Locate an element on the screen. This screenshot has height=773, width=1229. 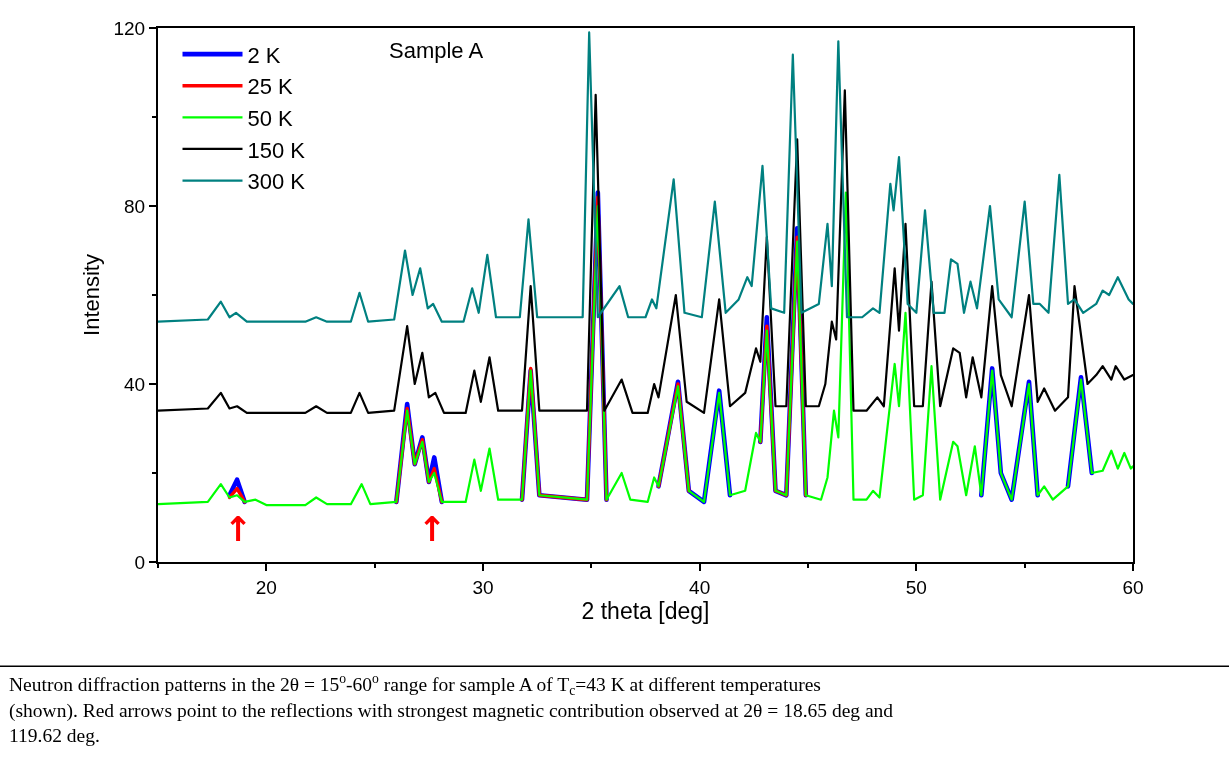
legend-label: 300 K is located at coordinates (276, 182).